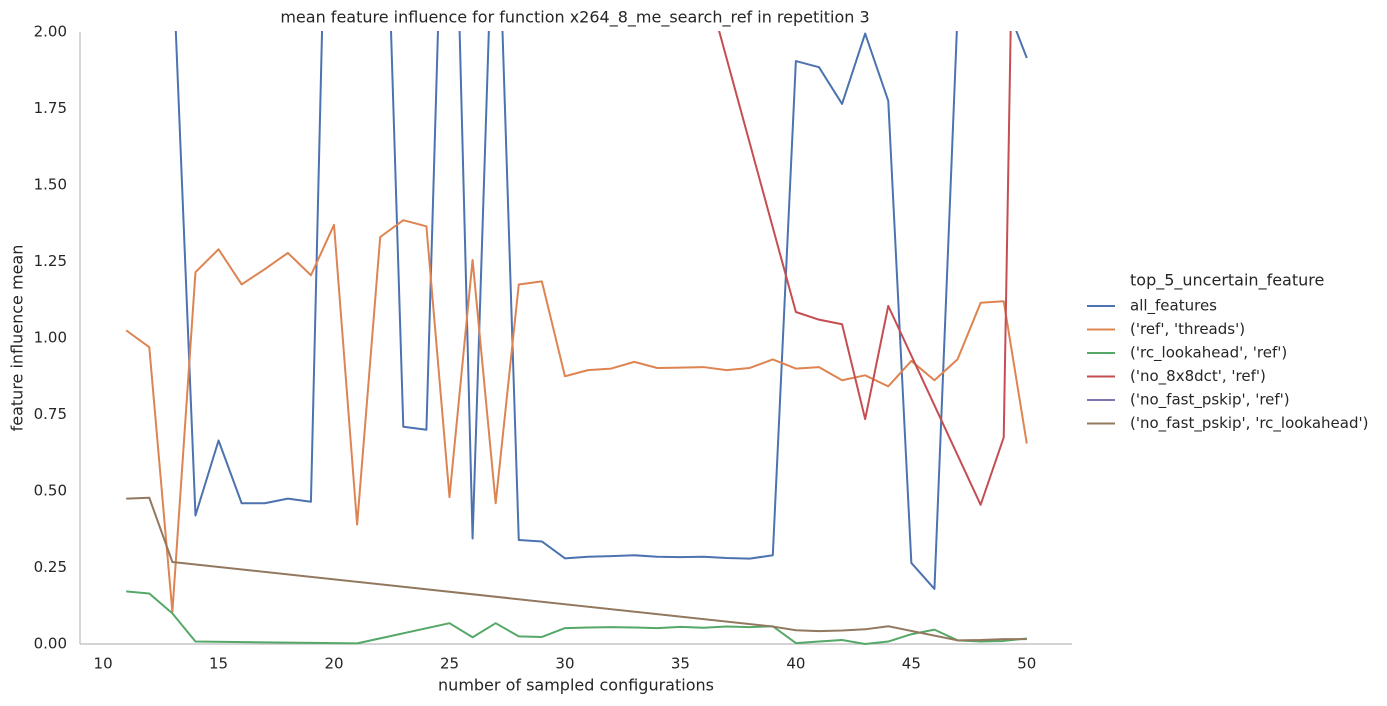  I want to click on y-tick-label: 1.25, so click(50, 261).